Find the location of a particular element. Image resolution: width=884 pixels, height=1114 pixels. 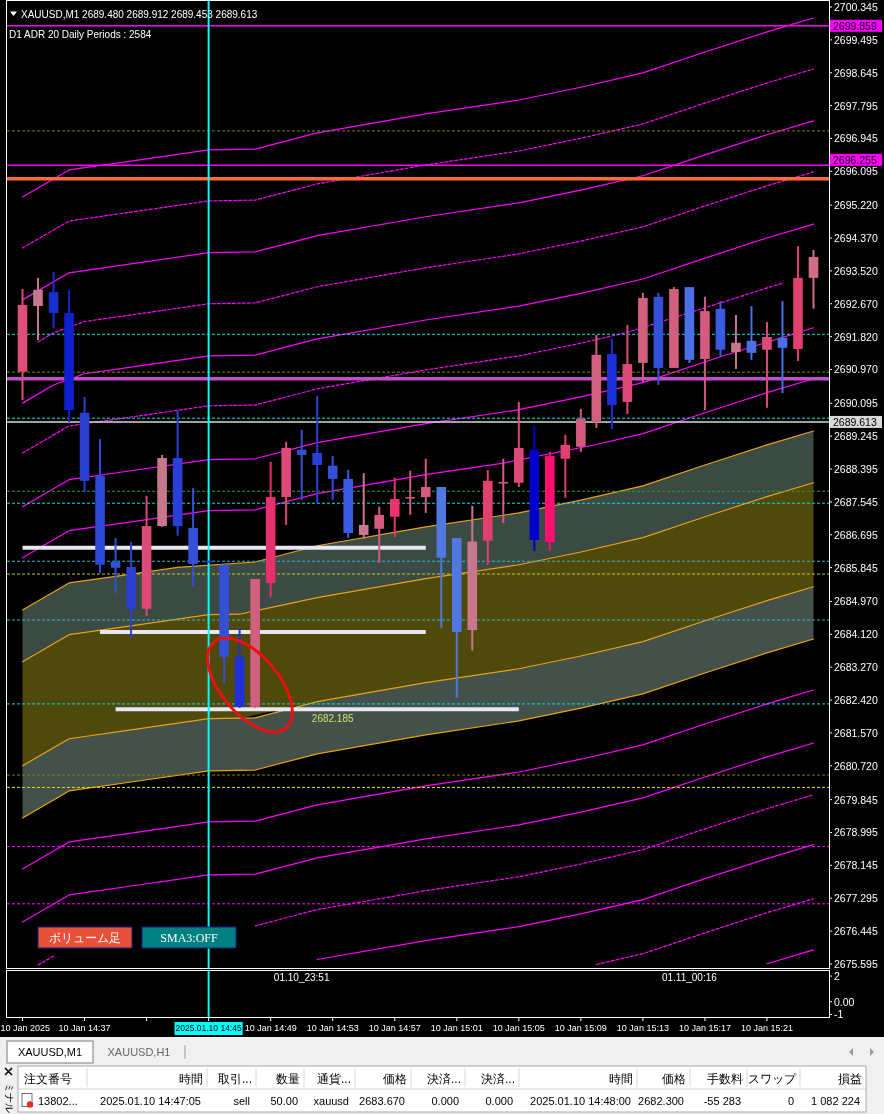

y-tick-label: 2691.820 is located at coordinates (856, 336).